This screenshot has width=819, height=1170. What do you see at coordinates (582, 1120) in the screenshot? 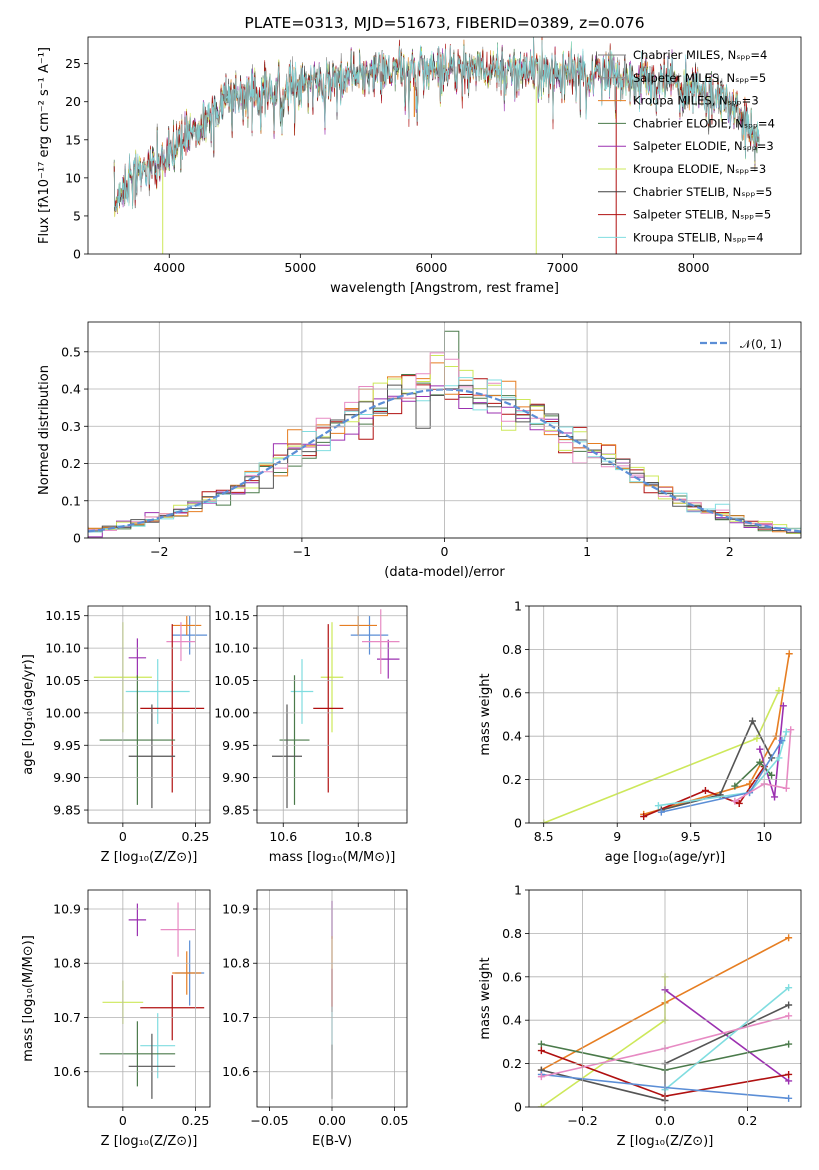
I see `x-tick-label: −0.2` at bounding box center [582, 1120].